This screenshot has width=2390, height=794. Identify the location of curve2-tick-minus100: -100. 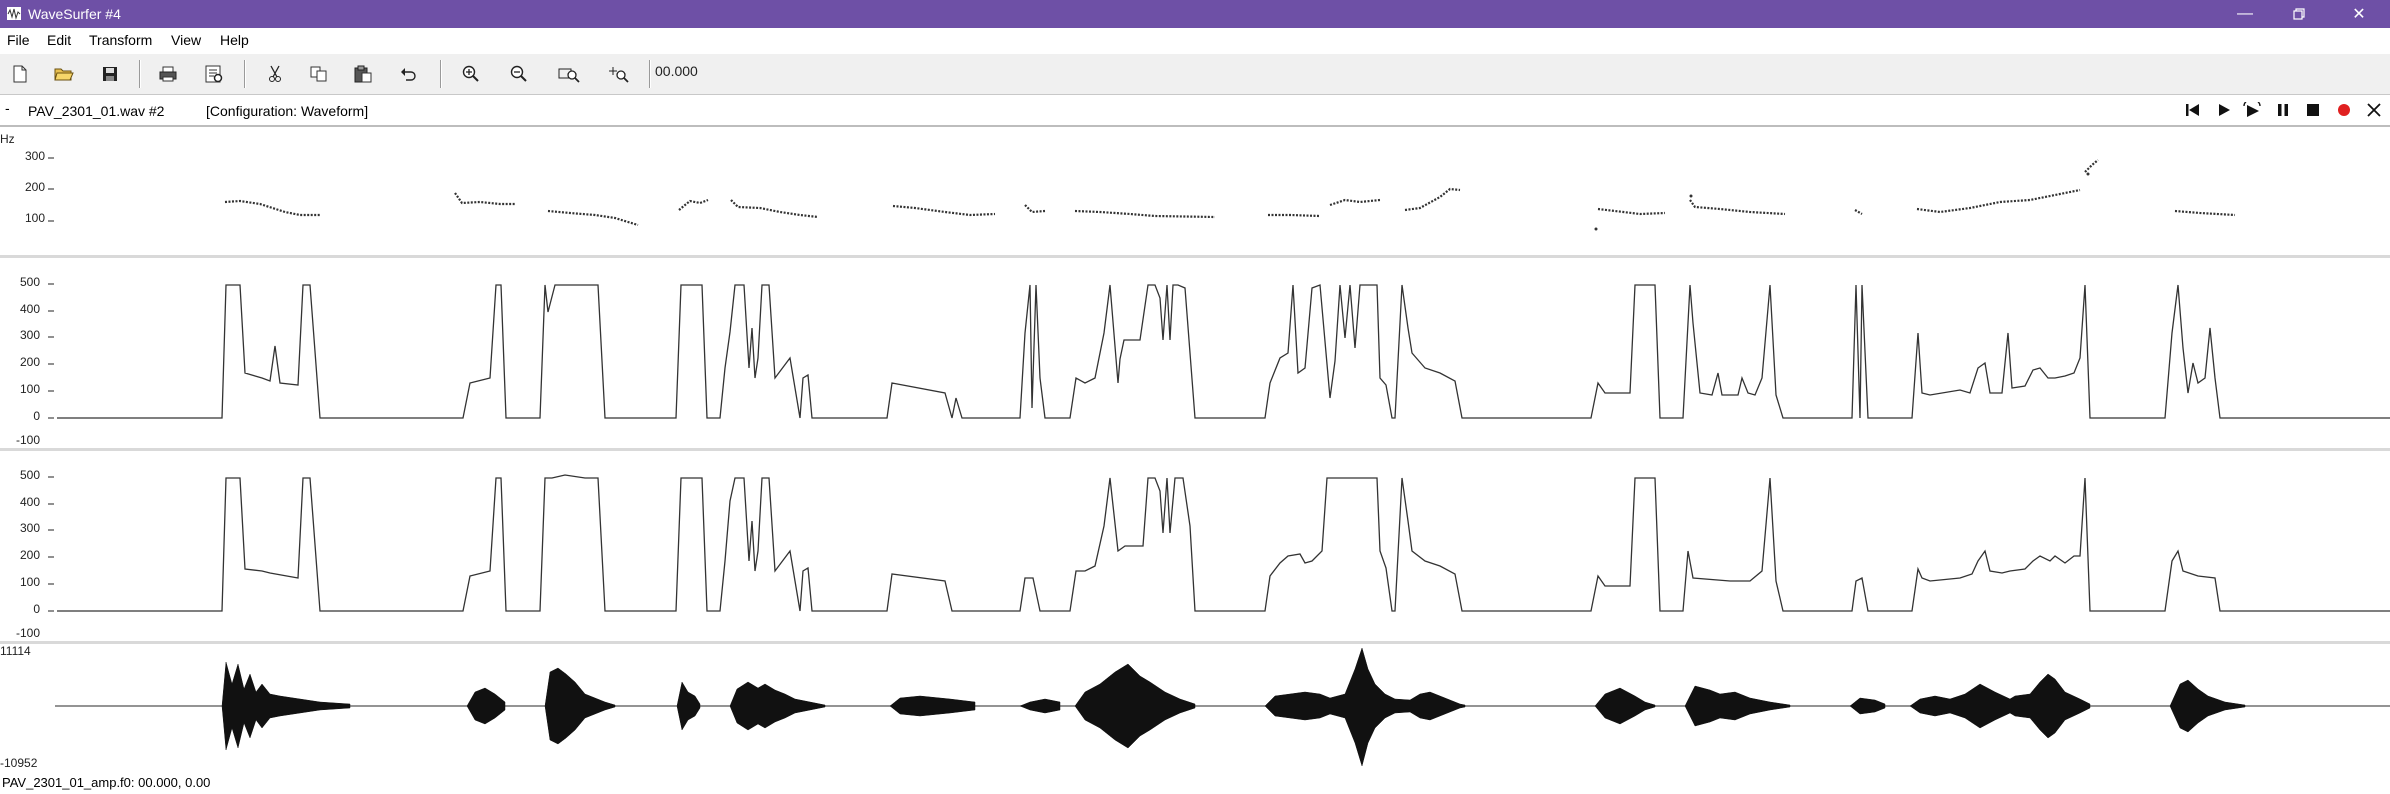
(27, 633).